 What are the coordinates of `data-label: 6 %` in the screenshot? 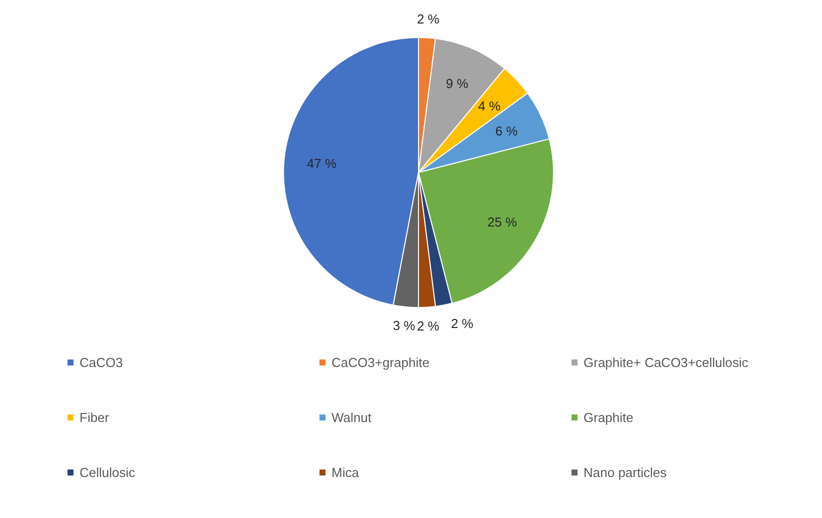 It's located at (506, 131).